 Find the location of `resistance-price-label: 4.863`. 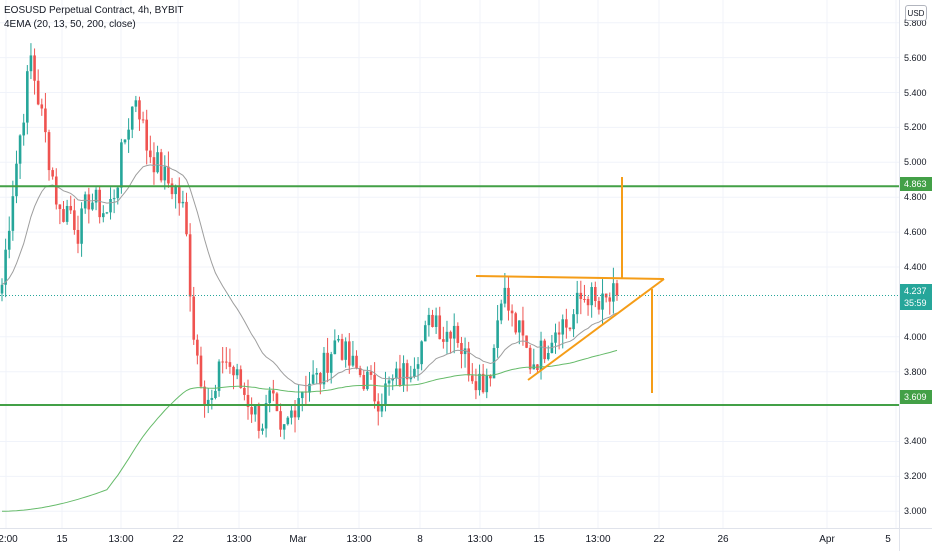

resistance-price-label: 4.863 is located at coordinates (916, 184).